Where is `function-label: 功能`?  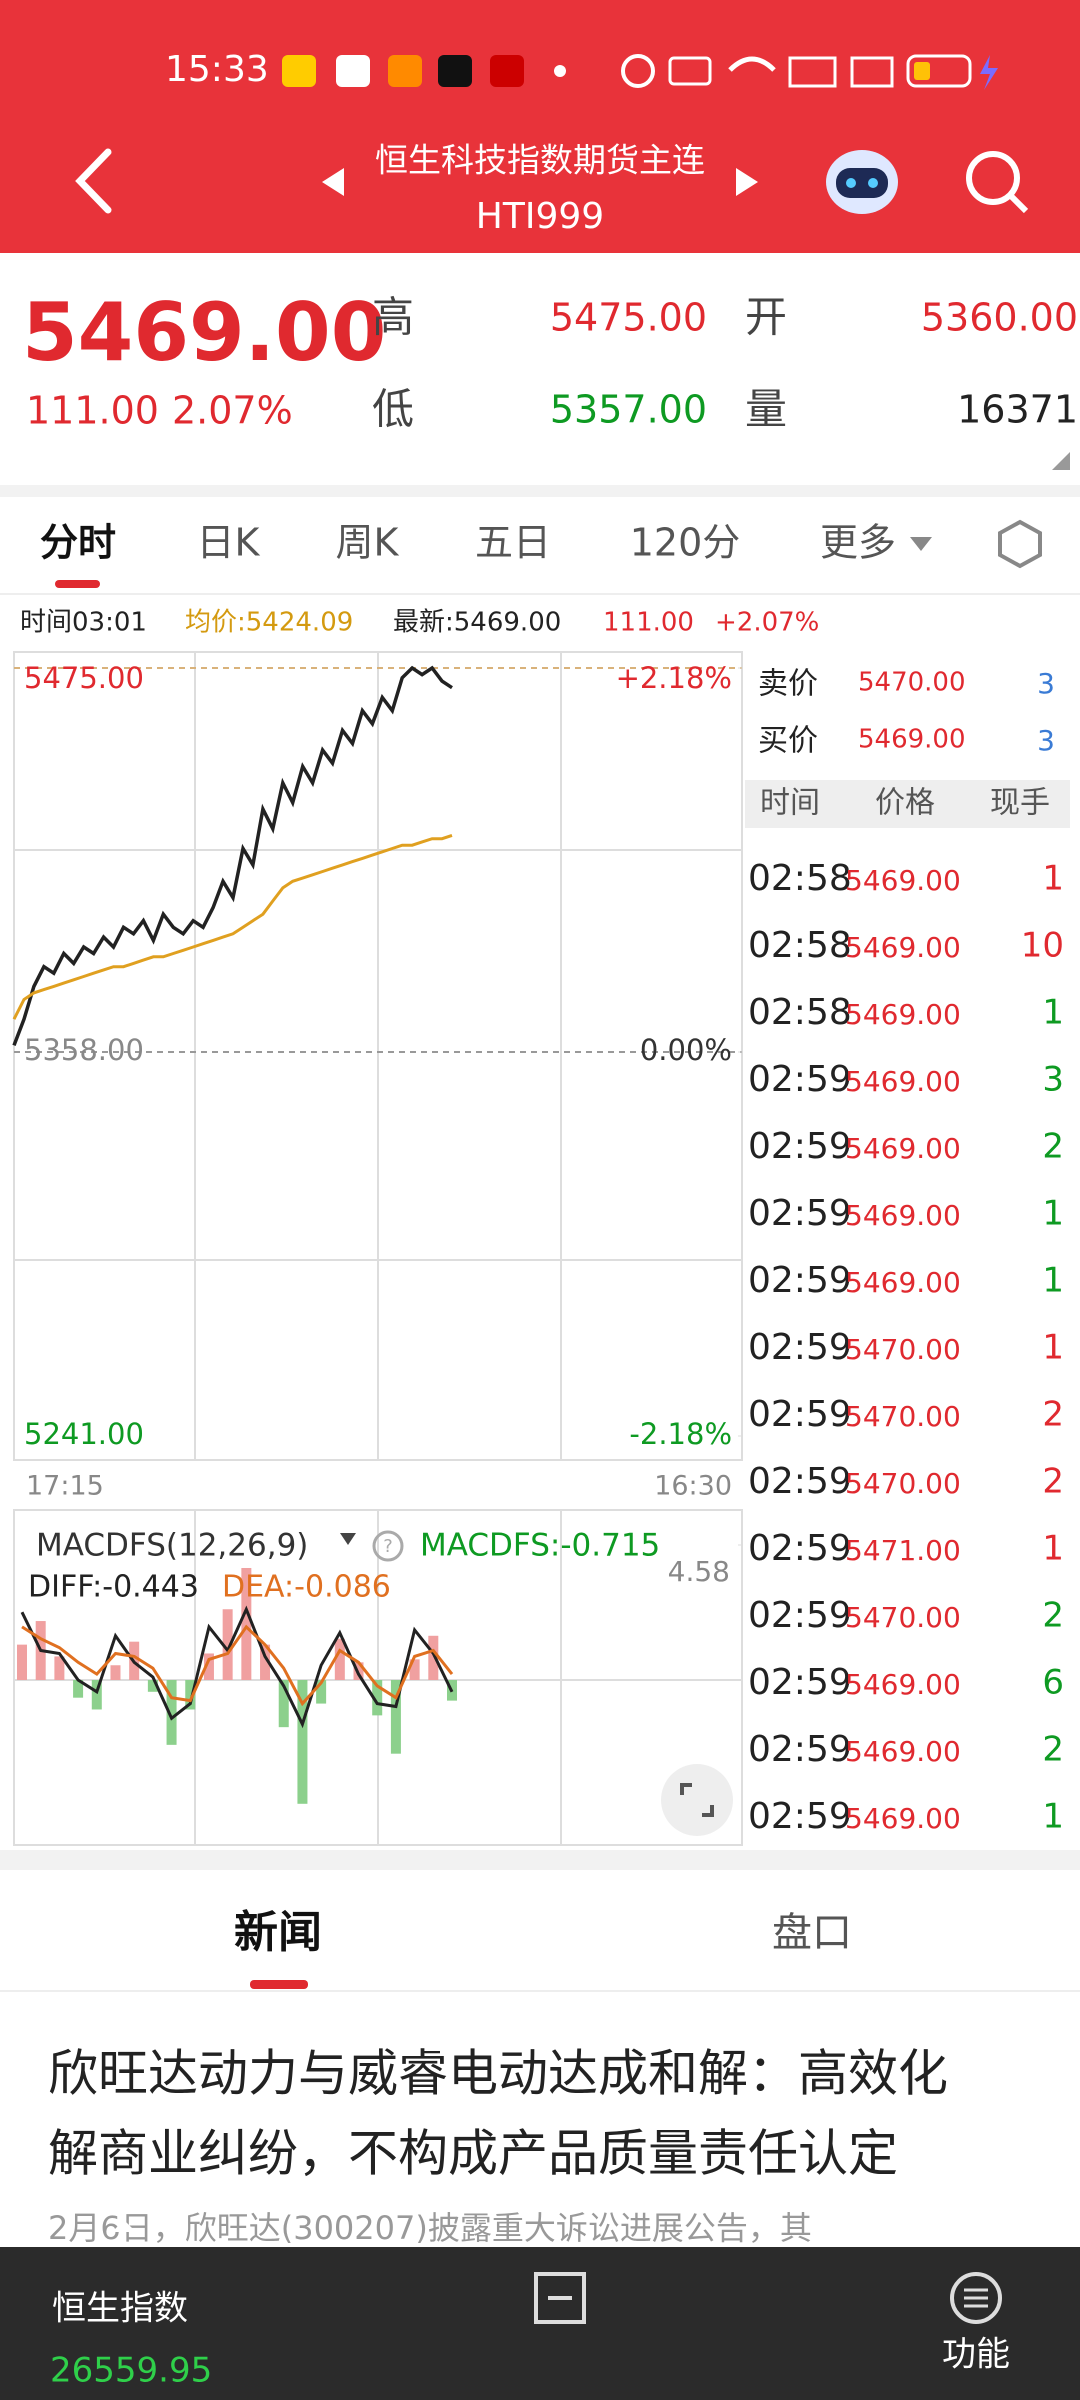 function-label: 功能 is located at coordinates (976, 2355).